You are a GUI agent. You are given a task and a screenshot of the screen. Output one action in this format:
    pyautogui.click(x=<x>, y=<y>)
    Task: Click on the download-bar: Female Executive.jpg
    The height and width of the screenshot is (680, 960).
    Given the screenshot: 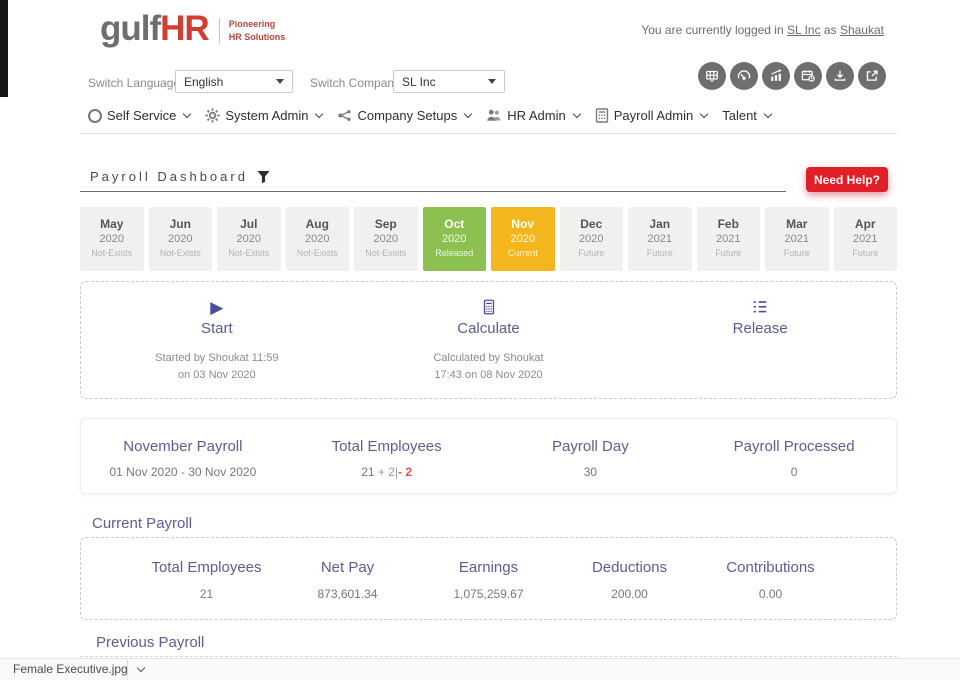 What is the action you would take?
    pyautogui.click(x=480, y=669)
    